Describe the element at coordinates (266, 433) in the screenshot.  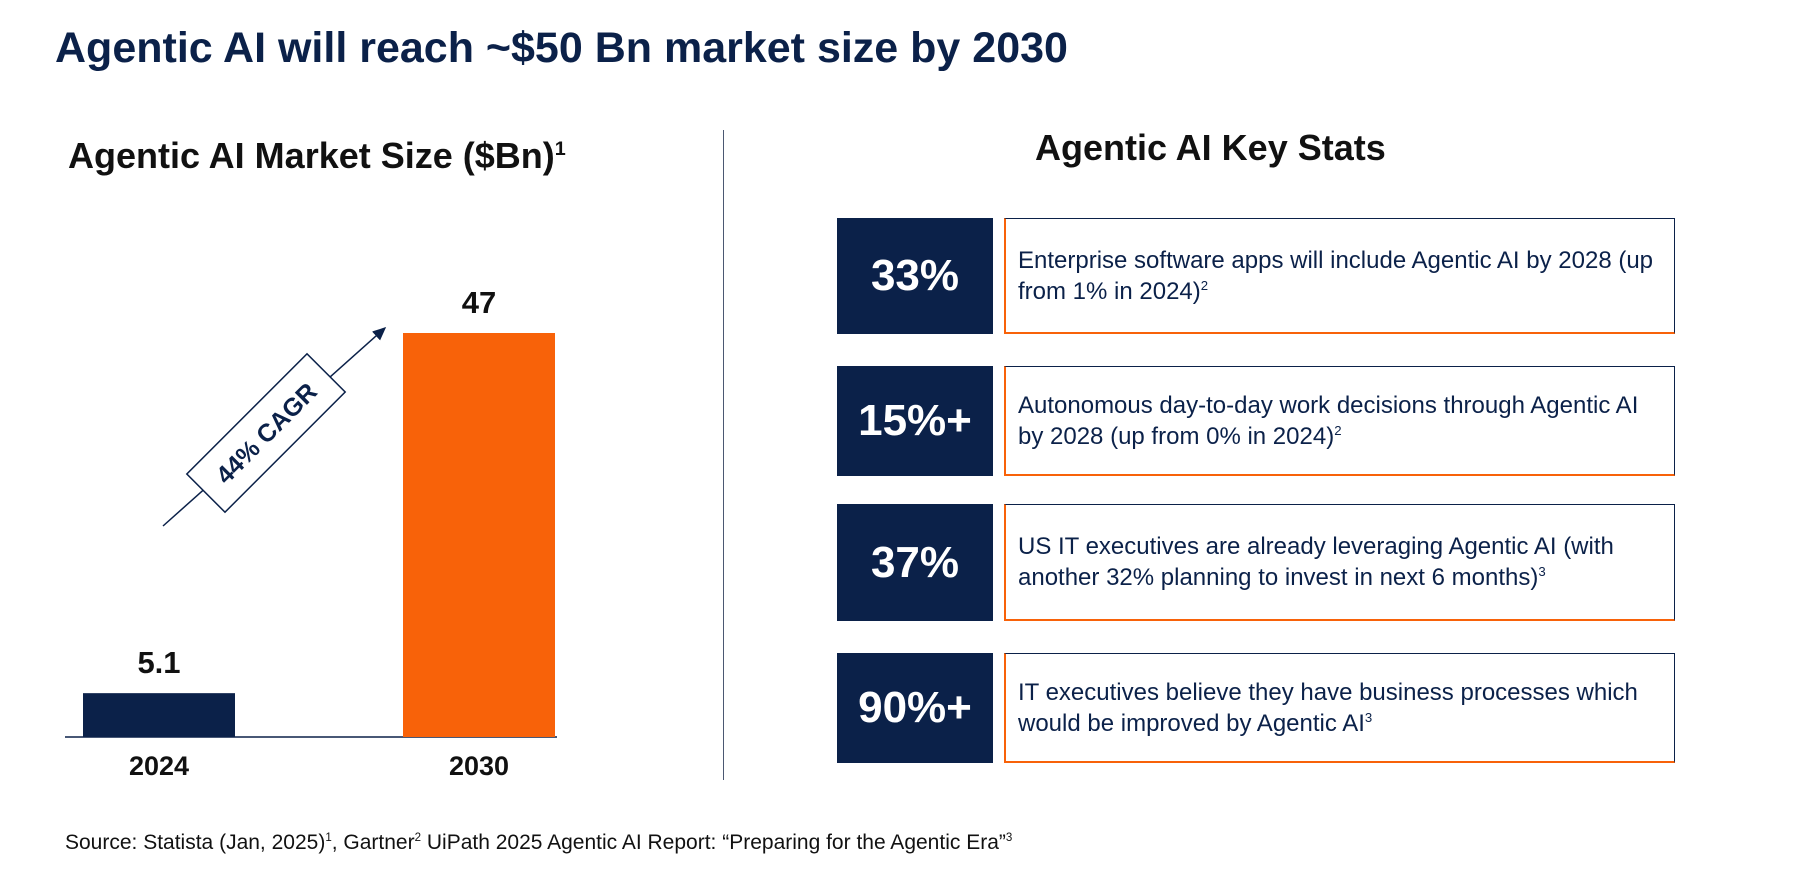
I see `cagr-label-box: 44% CAGR` at that location.